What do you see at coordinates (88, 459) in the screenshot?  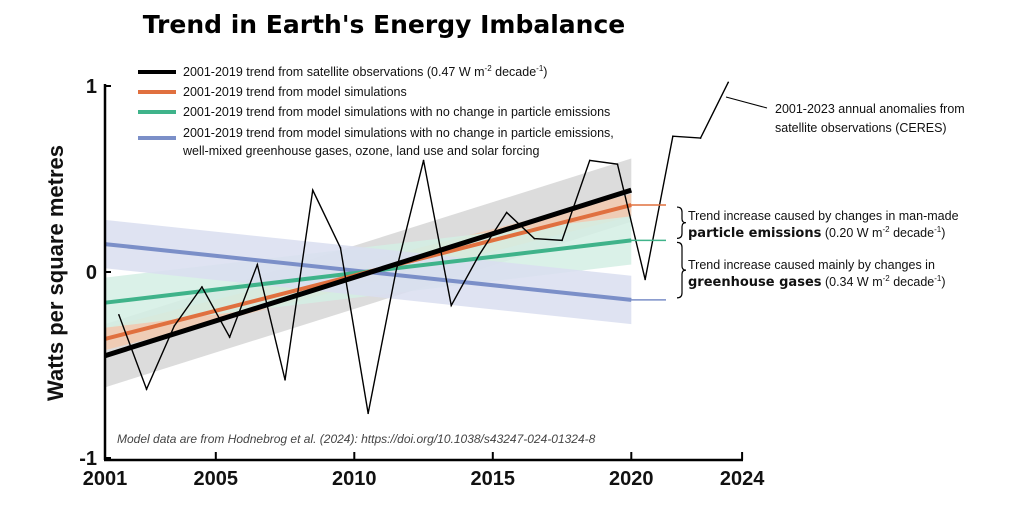 I see `y-tick-label--1: -1` at bounding box center [88, 459].